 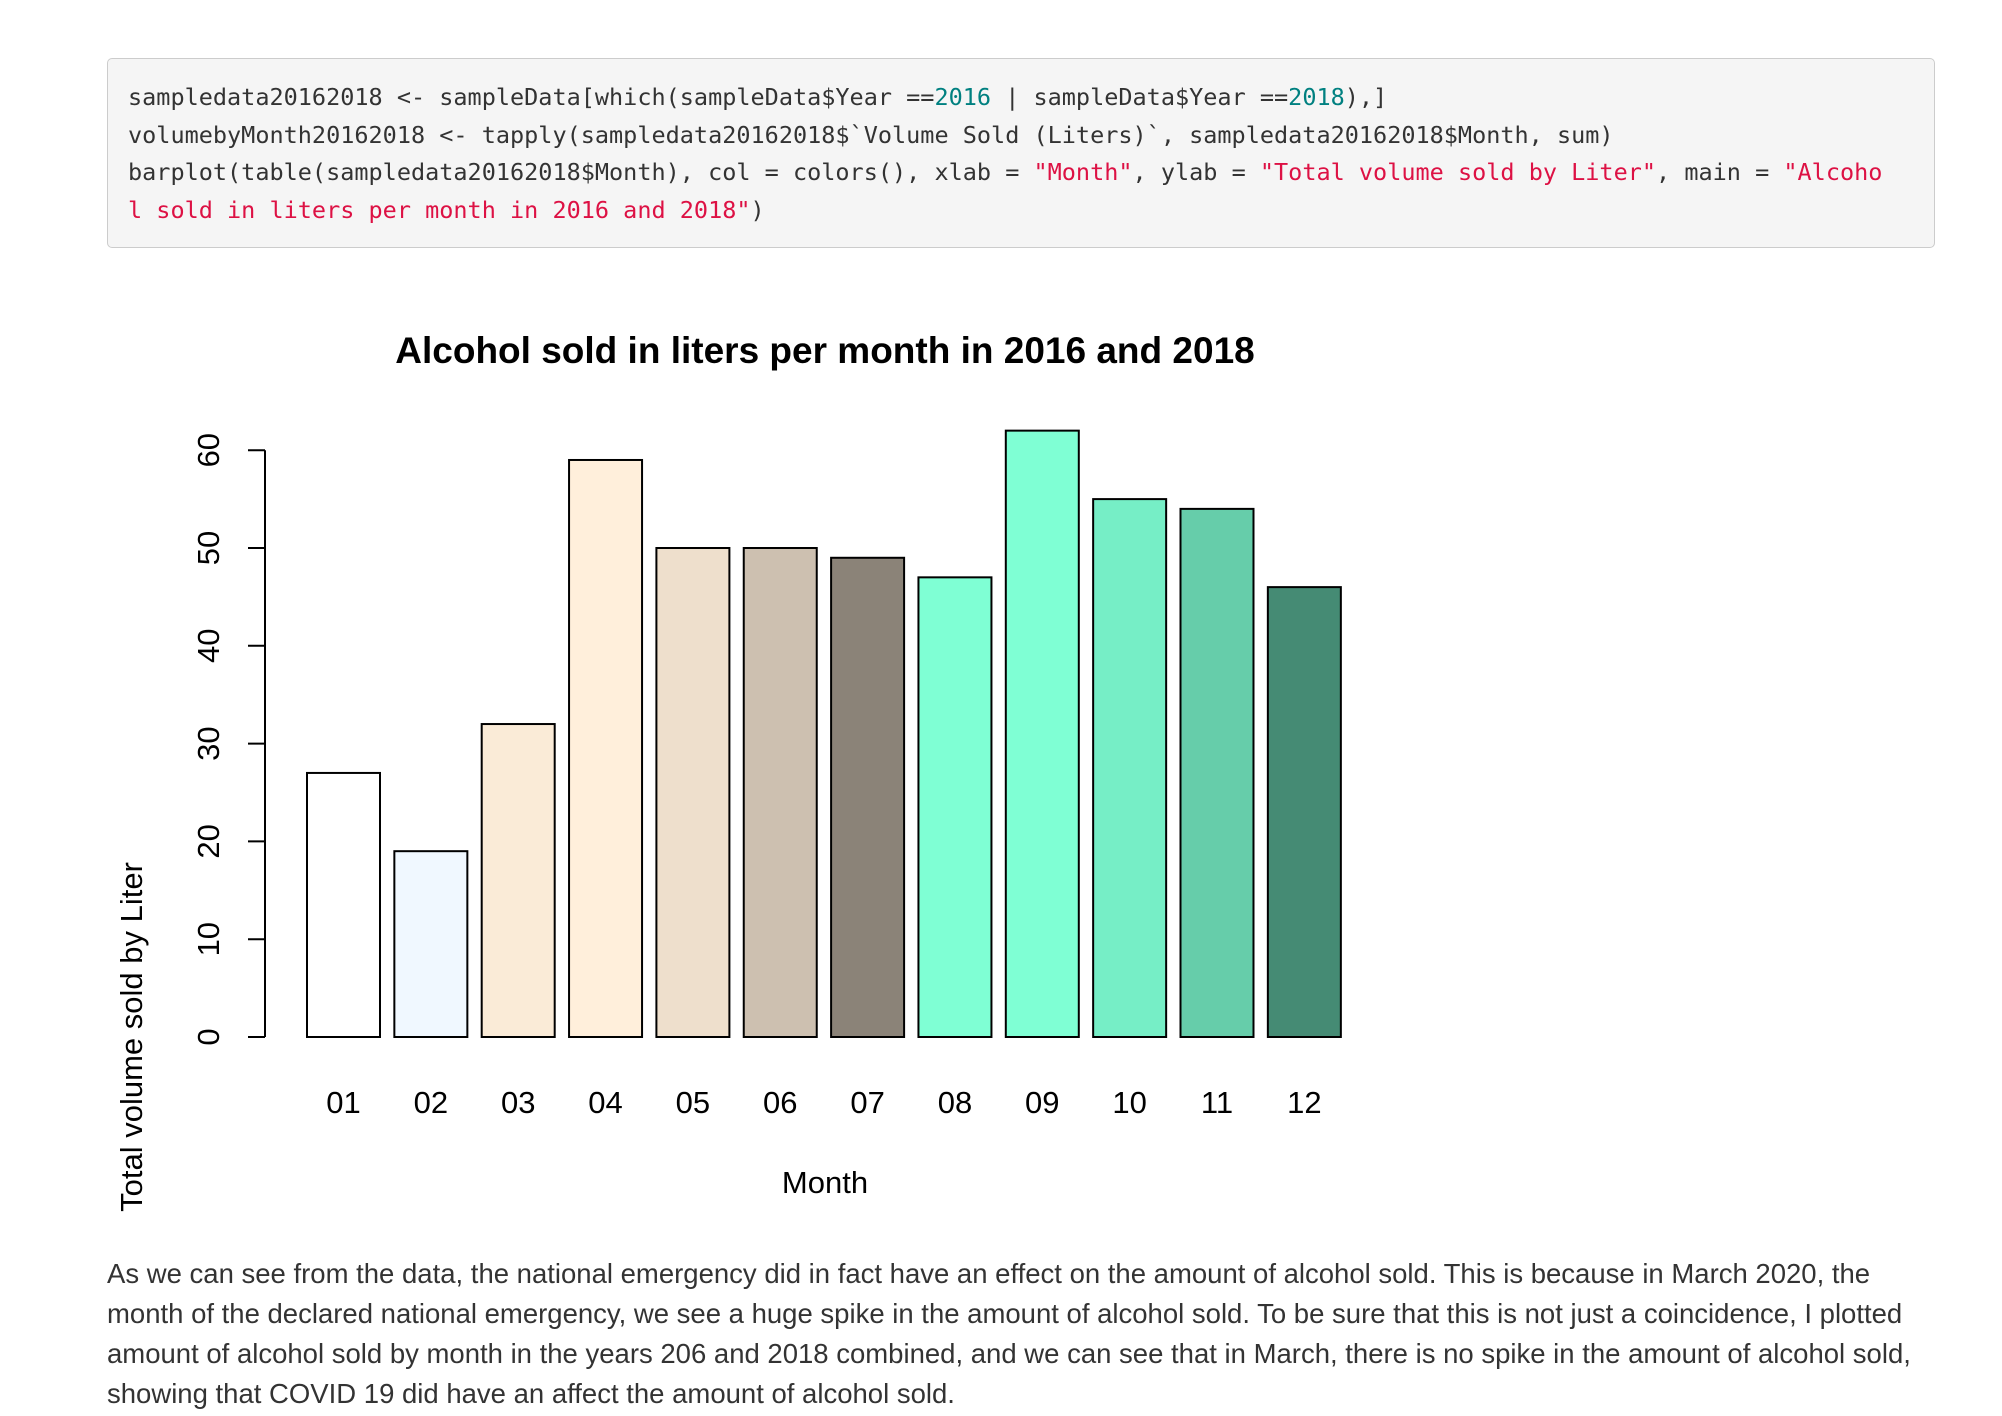 What do you see at coordinates (1316, 97) in the screenshot?
I see `code-number: 2018` at bounding box center [1316, 97].